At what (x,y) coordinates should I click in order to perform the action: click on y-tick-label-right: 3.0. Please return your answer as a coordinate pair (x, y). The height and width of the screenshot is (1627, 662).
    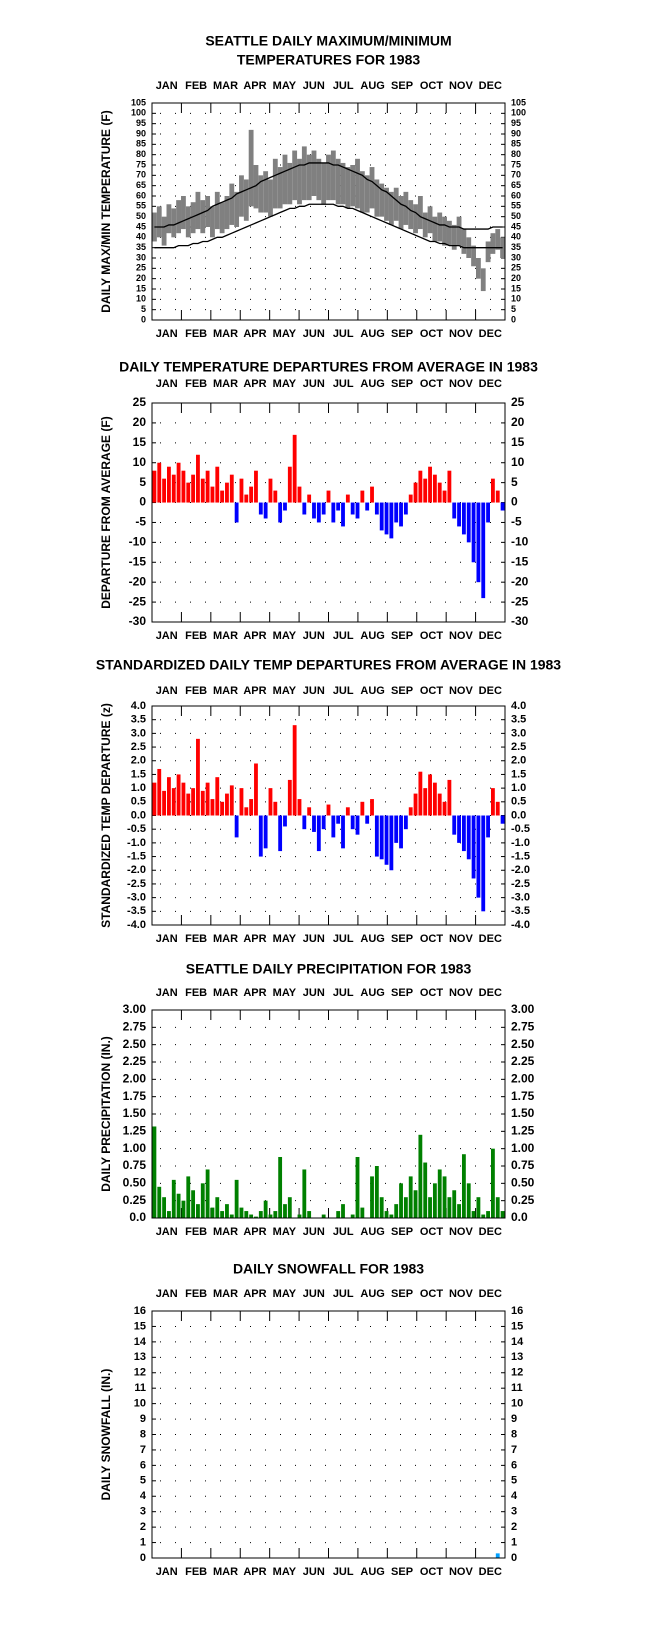
    Looking at the image, I should click on (518, 733).